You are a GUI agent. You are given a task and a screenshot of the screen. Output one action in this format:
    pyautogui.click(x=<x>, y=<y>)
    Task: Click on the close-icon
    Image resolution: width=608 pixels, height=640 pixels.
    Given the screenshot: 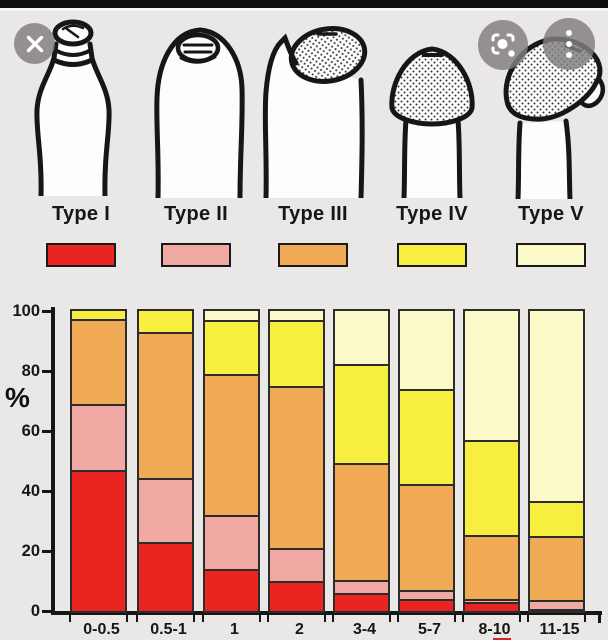 What is the action you would take?
    pyautogui.click(x=34, y=43)
    